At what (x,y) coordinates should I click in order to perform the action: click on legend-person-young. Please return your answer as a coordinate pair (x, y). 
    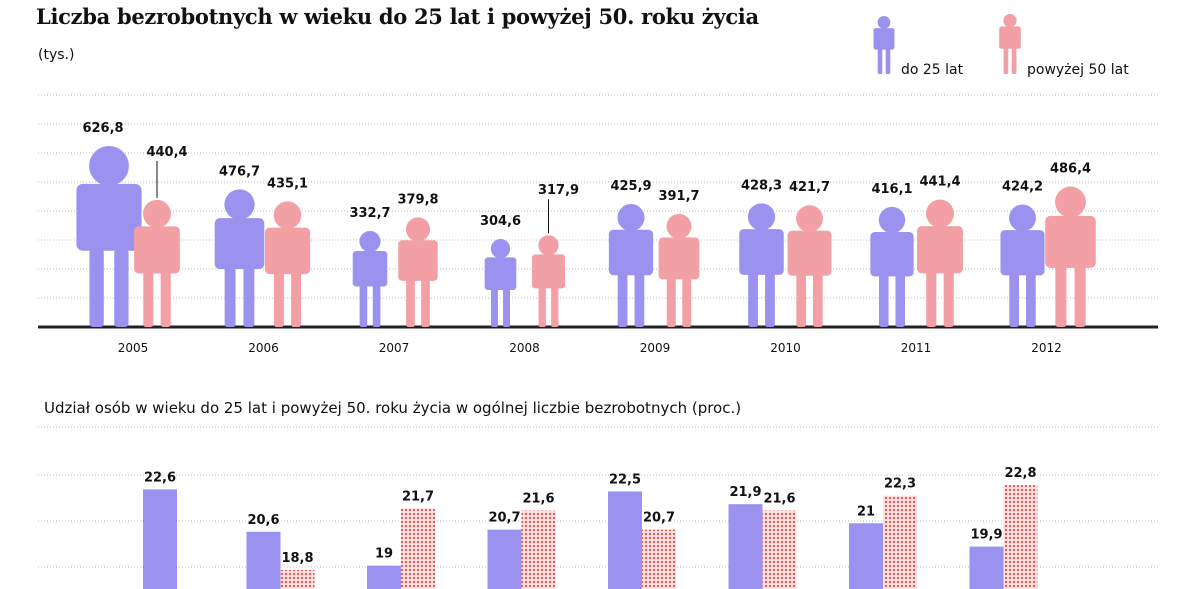
    Looking at the image, I should click on (884, 45).